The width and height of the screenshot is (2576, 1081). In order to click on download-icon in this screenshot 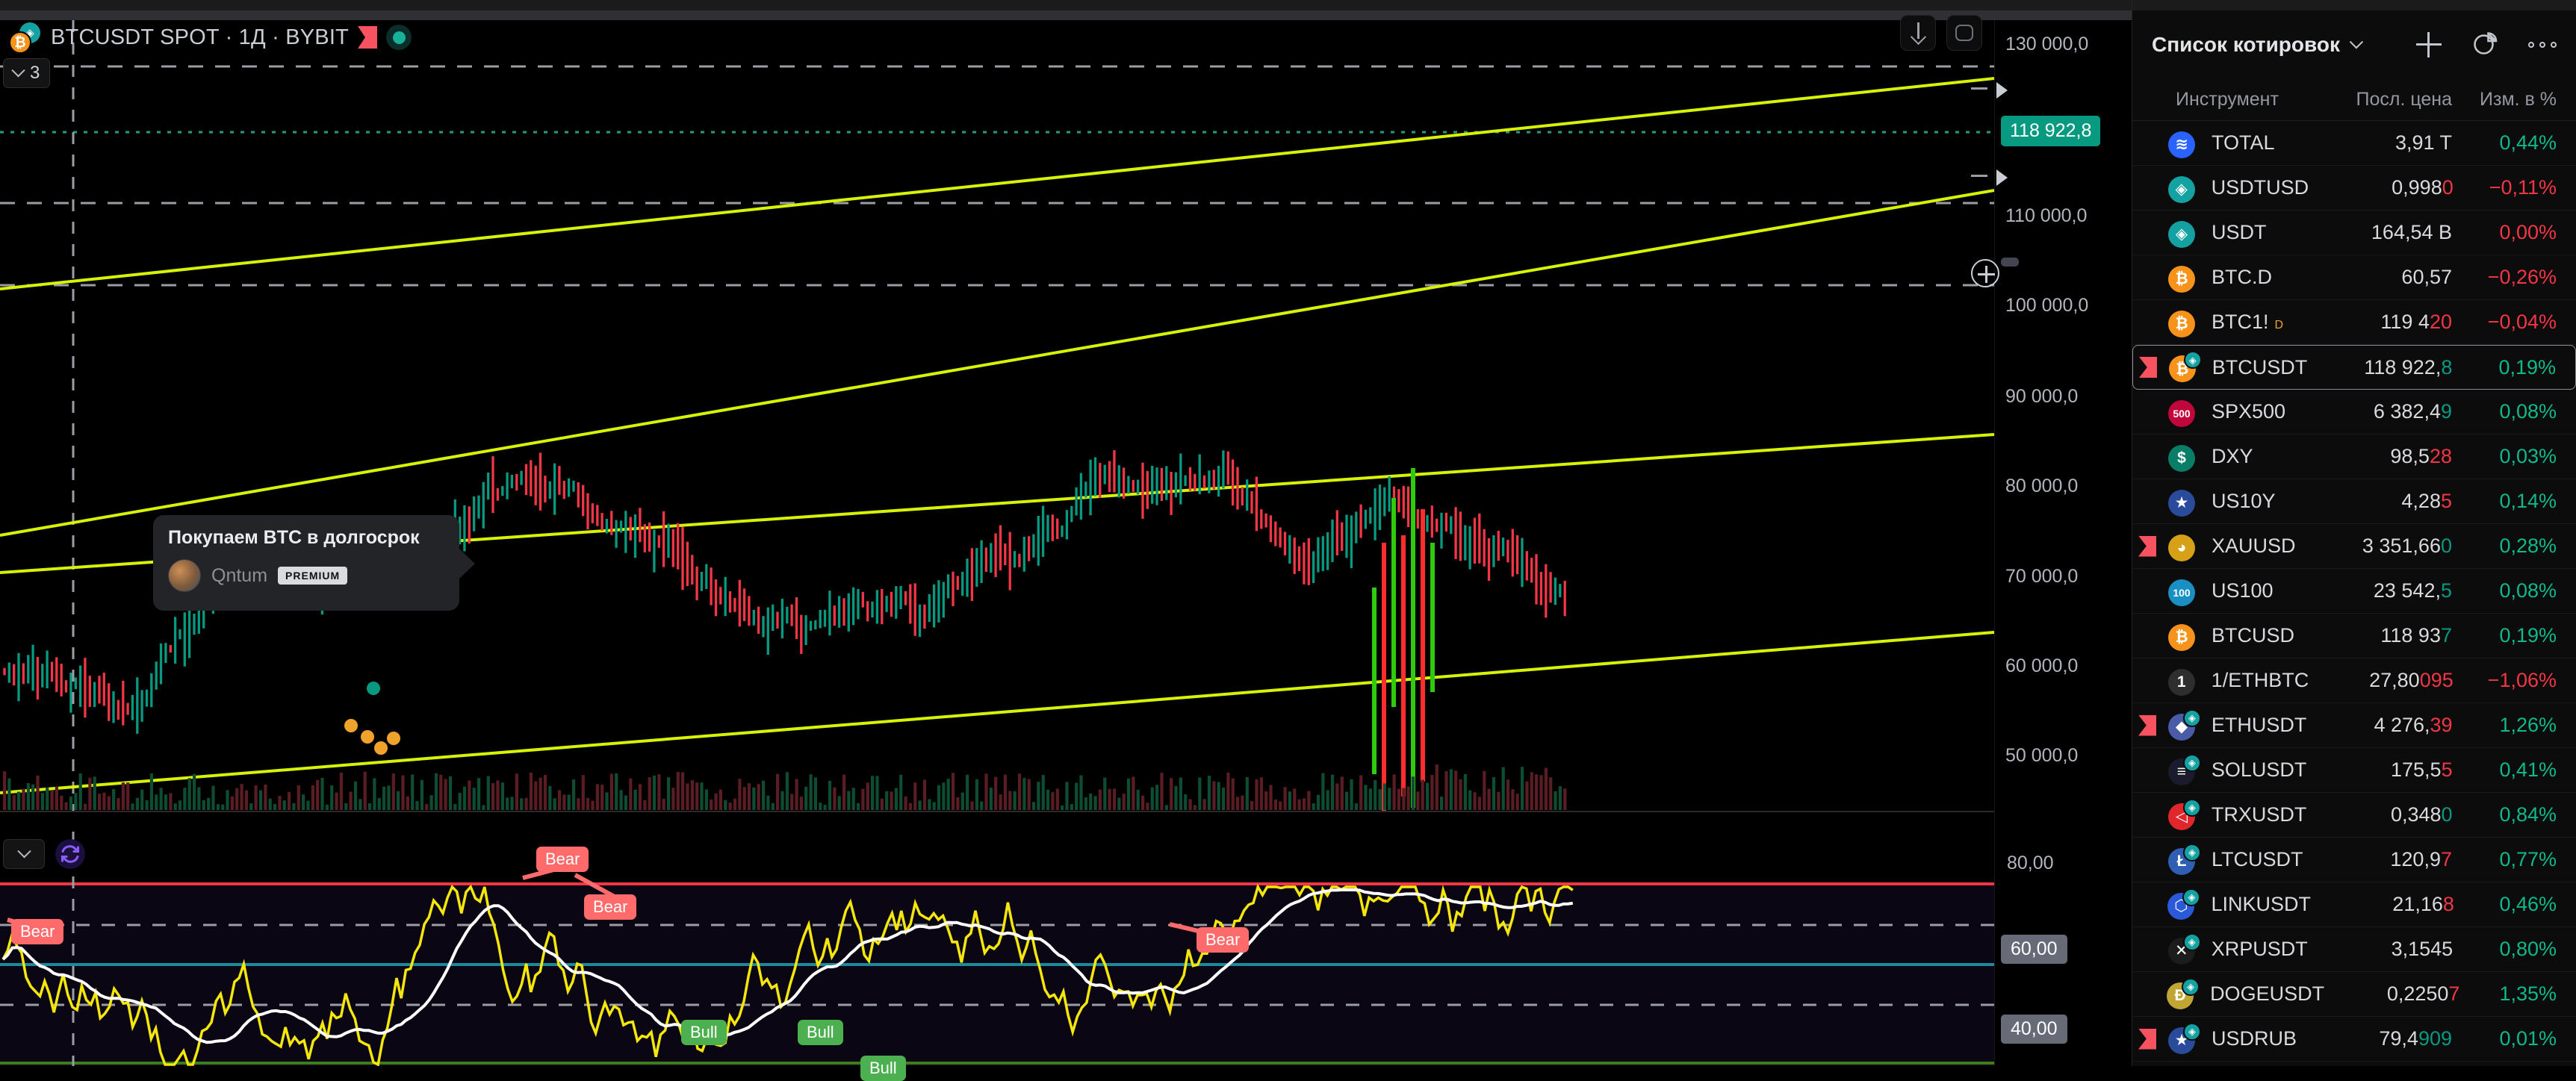, I will do `click(1918, 33)`.